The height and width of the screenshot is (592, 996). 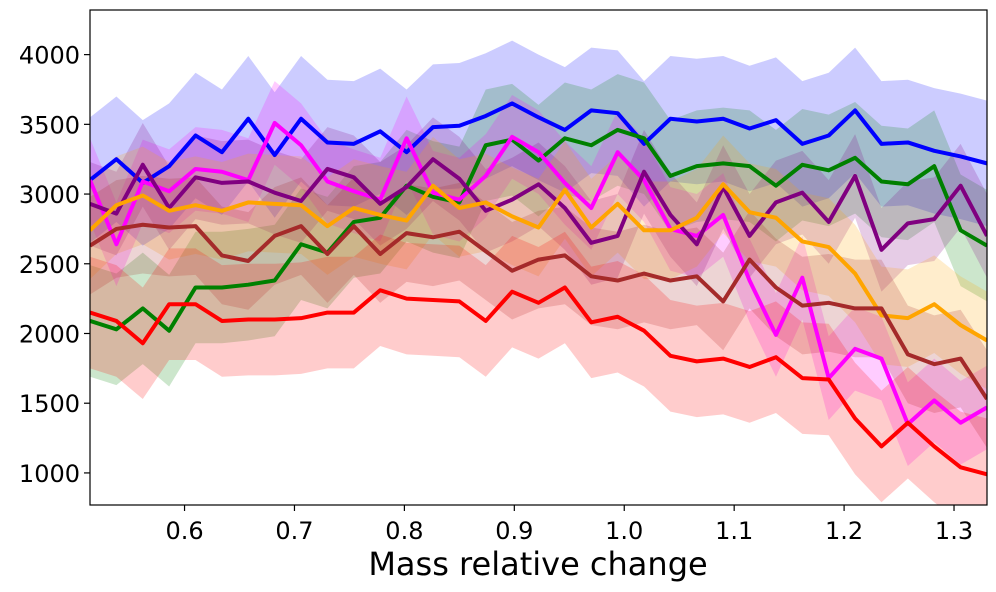 I want to click on x-tick-label: 1.2, so click(x=844, y=531).